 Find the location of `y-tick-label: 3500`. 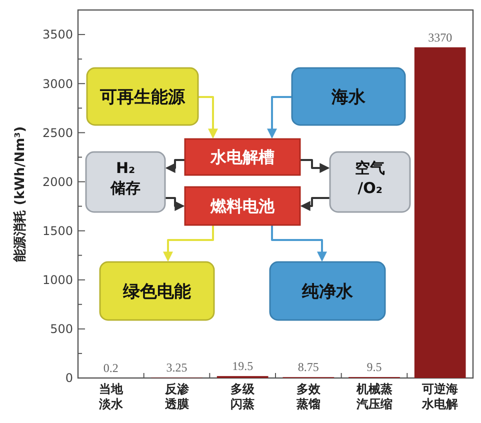

y-tick-label: 3500 is located at coordinates (57, 35).